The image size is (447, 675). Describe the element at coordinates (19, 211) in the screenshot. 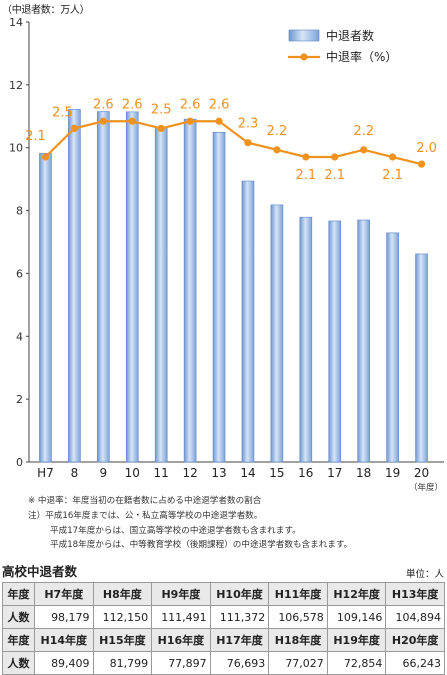

I see `y-tick-label: 8` at that location.